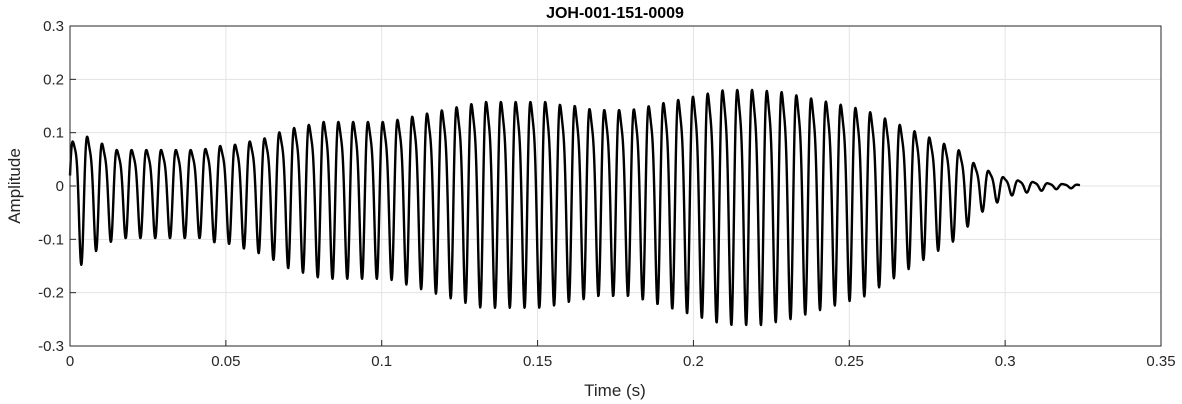 Image resolution: width=1182 pixels, height=404 pixels. What do you see at coordinates (53, 79) in the screenshot?
I see `y-tick-label: 0.2` at bounding box center [53, 79].